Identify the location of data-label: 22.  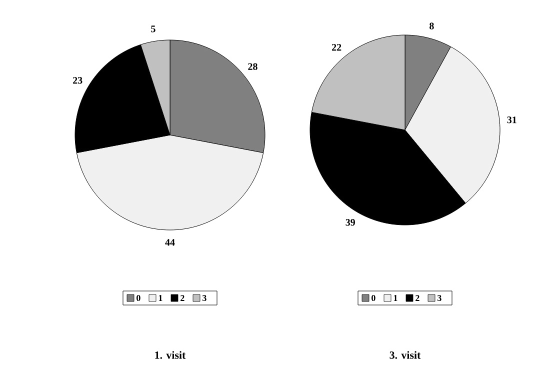
(337, 47).